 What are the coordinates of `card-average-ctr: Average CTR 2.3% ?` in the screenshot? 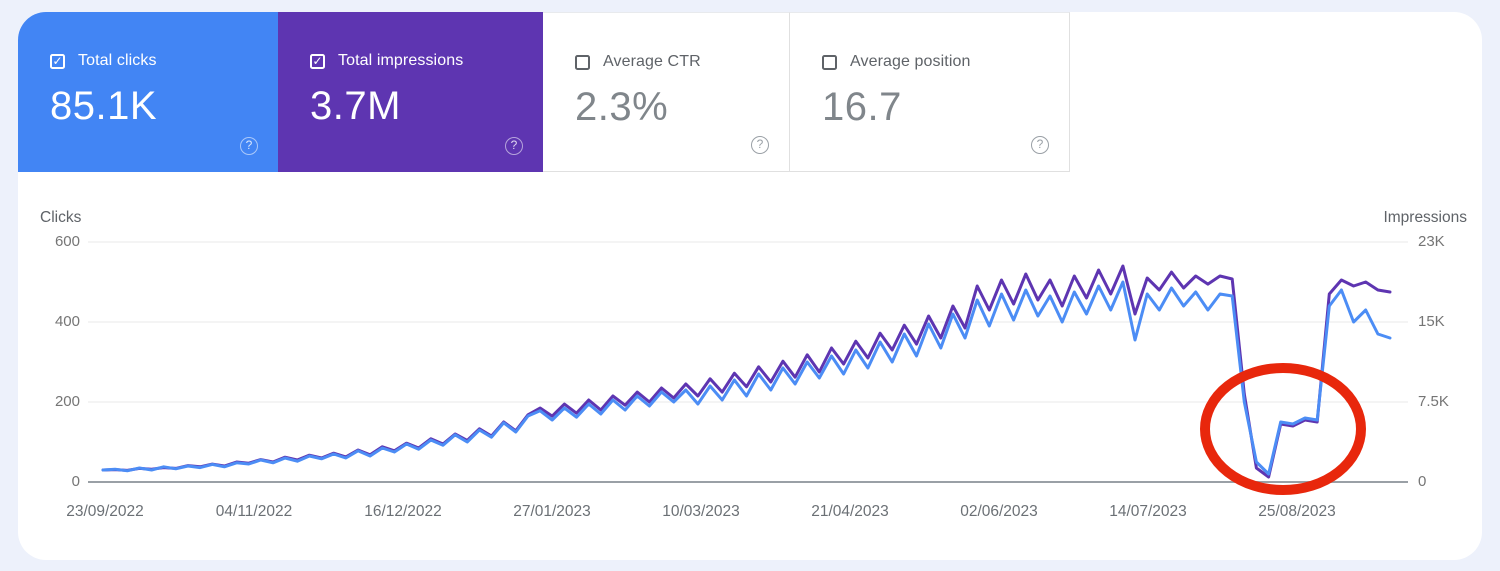 It's located at (666, 92).